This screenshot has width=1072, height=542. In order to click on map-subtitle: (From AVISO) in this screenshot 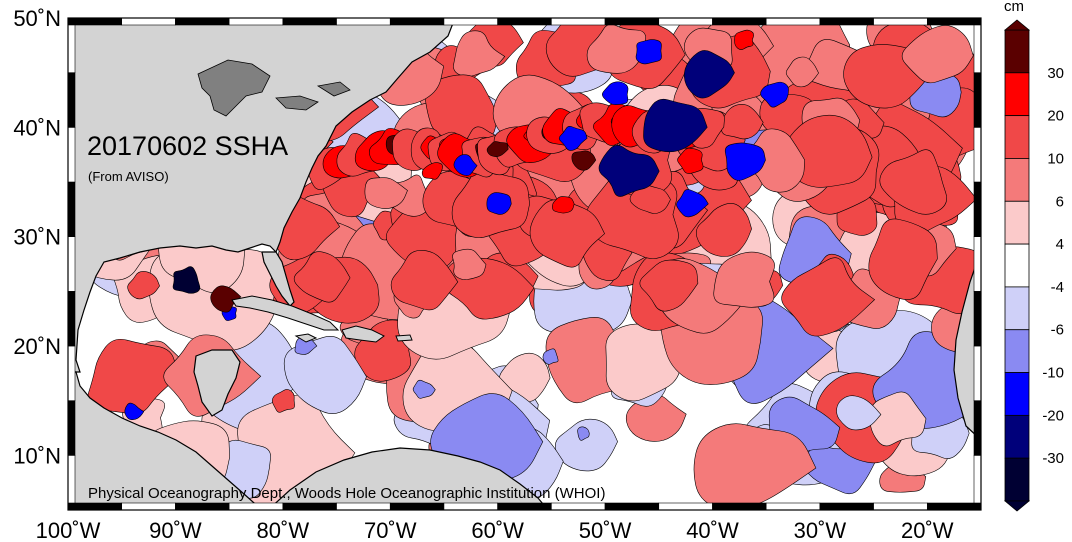, I will do `click(128, 176)`.